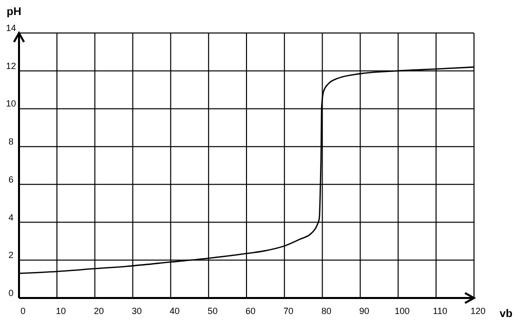  I want to click on x-tick-label: 60, so click(250, 311).